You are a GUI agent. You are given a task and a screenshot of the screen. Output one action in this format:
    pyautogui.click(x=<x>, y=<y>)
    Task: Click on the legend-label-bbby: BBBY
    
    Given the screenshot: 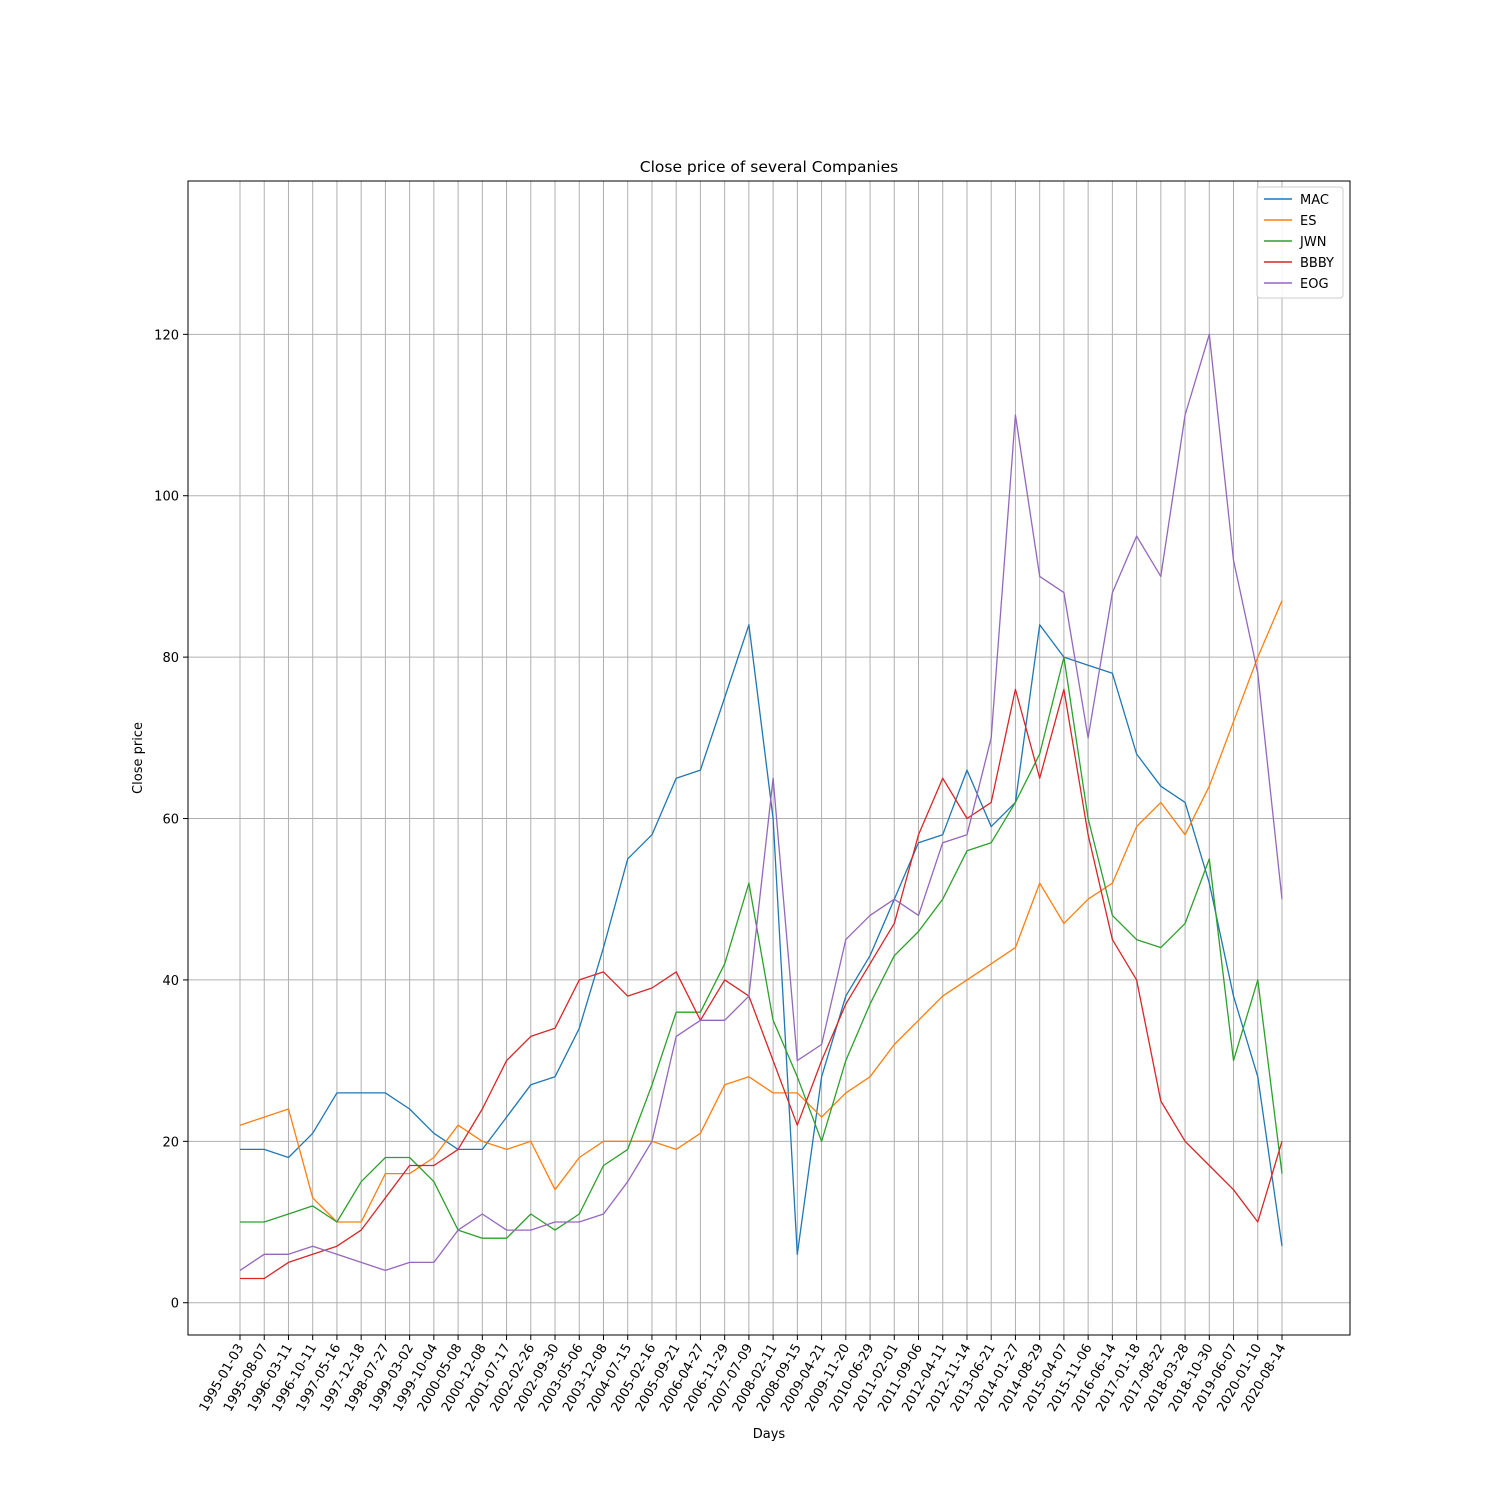 What is the action you would take?
    pyautogui.click(x=1317, y=263)
    